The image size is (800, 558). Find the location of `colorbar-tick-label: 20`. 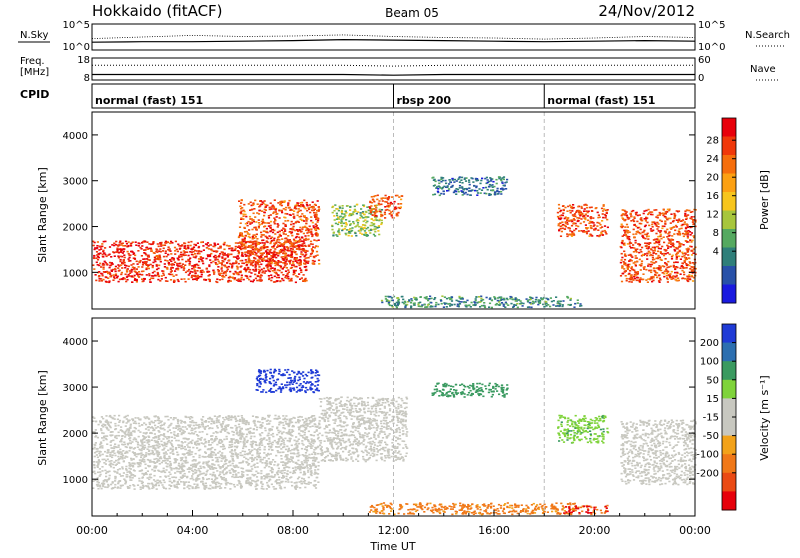

colorbar-tick-label: 20 is located at coordinates (712, 178).